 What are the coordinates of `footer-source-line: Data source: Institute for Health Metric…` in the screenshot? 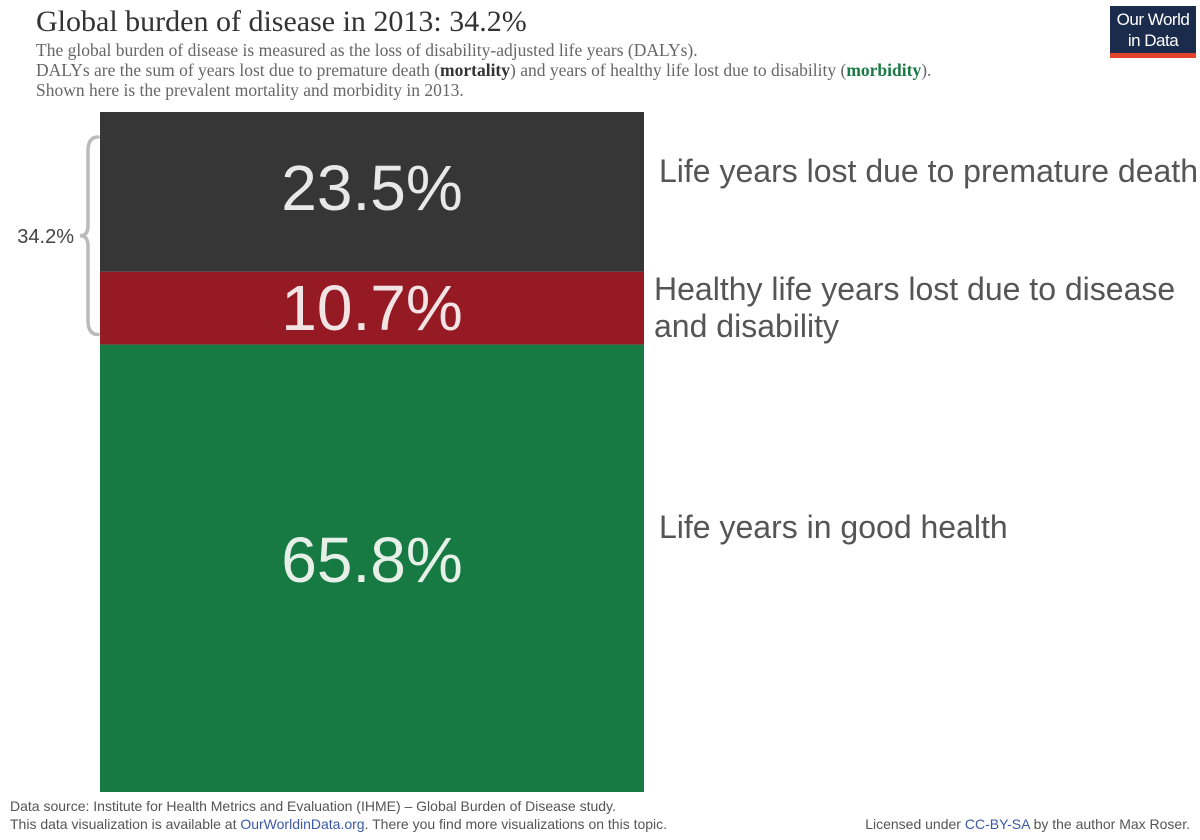 It's located at (313, 806).